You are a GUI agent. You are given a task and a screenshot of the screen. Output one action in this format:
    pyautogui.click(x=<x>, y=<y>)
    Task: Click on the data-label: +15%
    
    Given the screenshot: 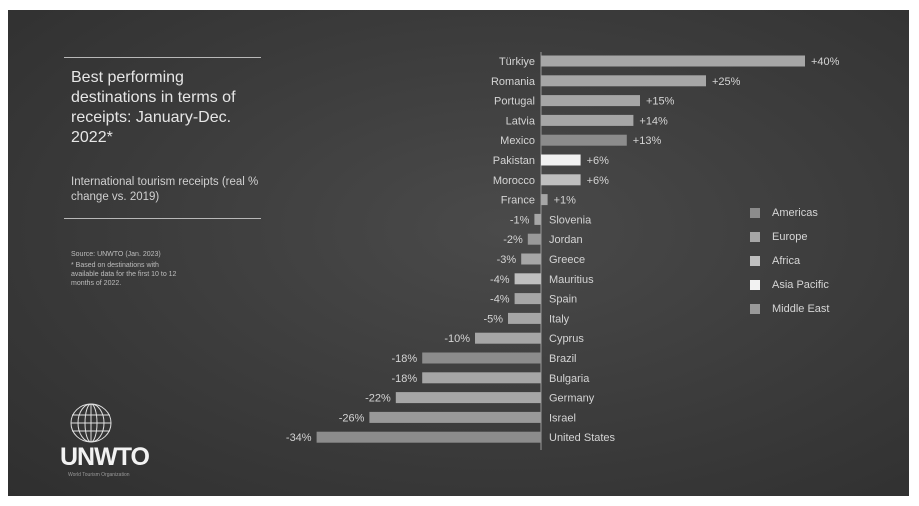 What is the action you would take?
    pyautogui.click(x=660, y=102)
    